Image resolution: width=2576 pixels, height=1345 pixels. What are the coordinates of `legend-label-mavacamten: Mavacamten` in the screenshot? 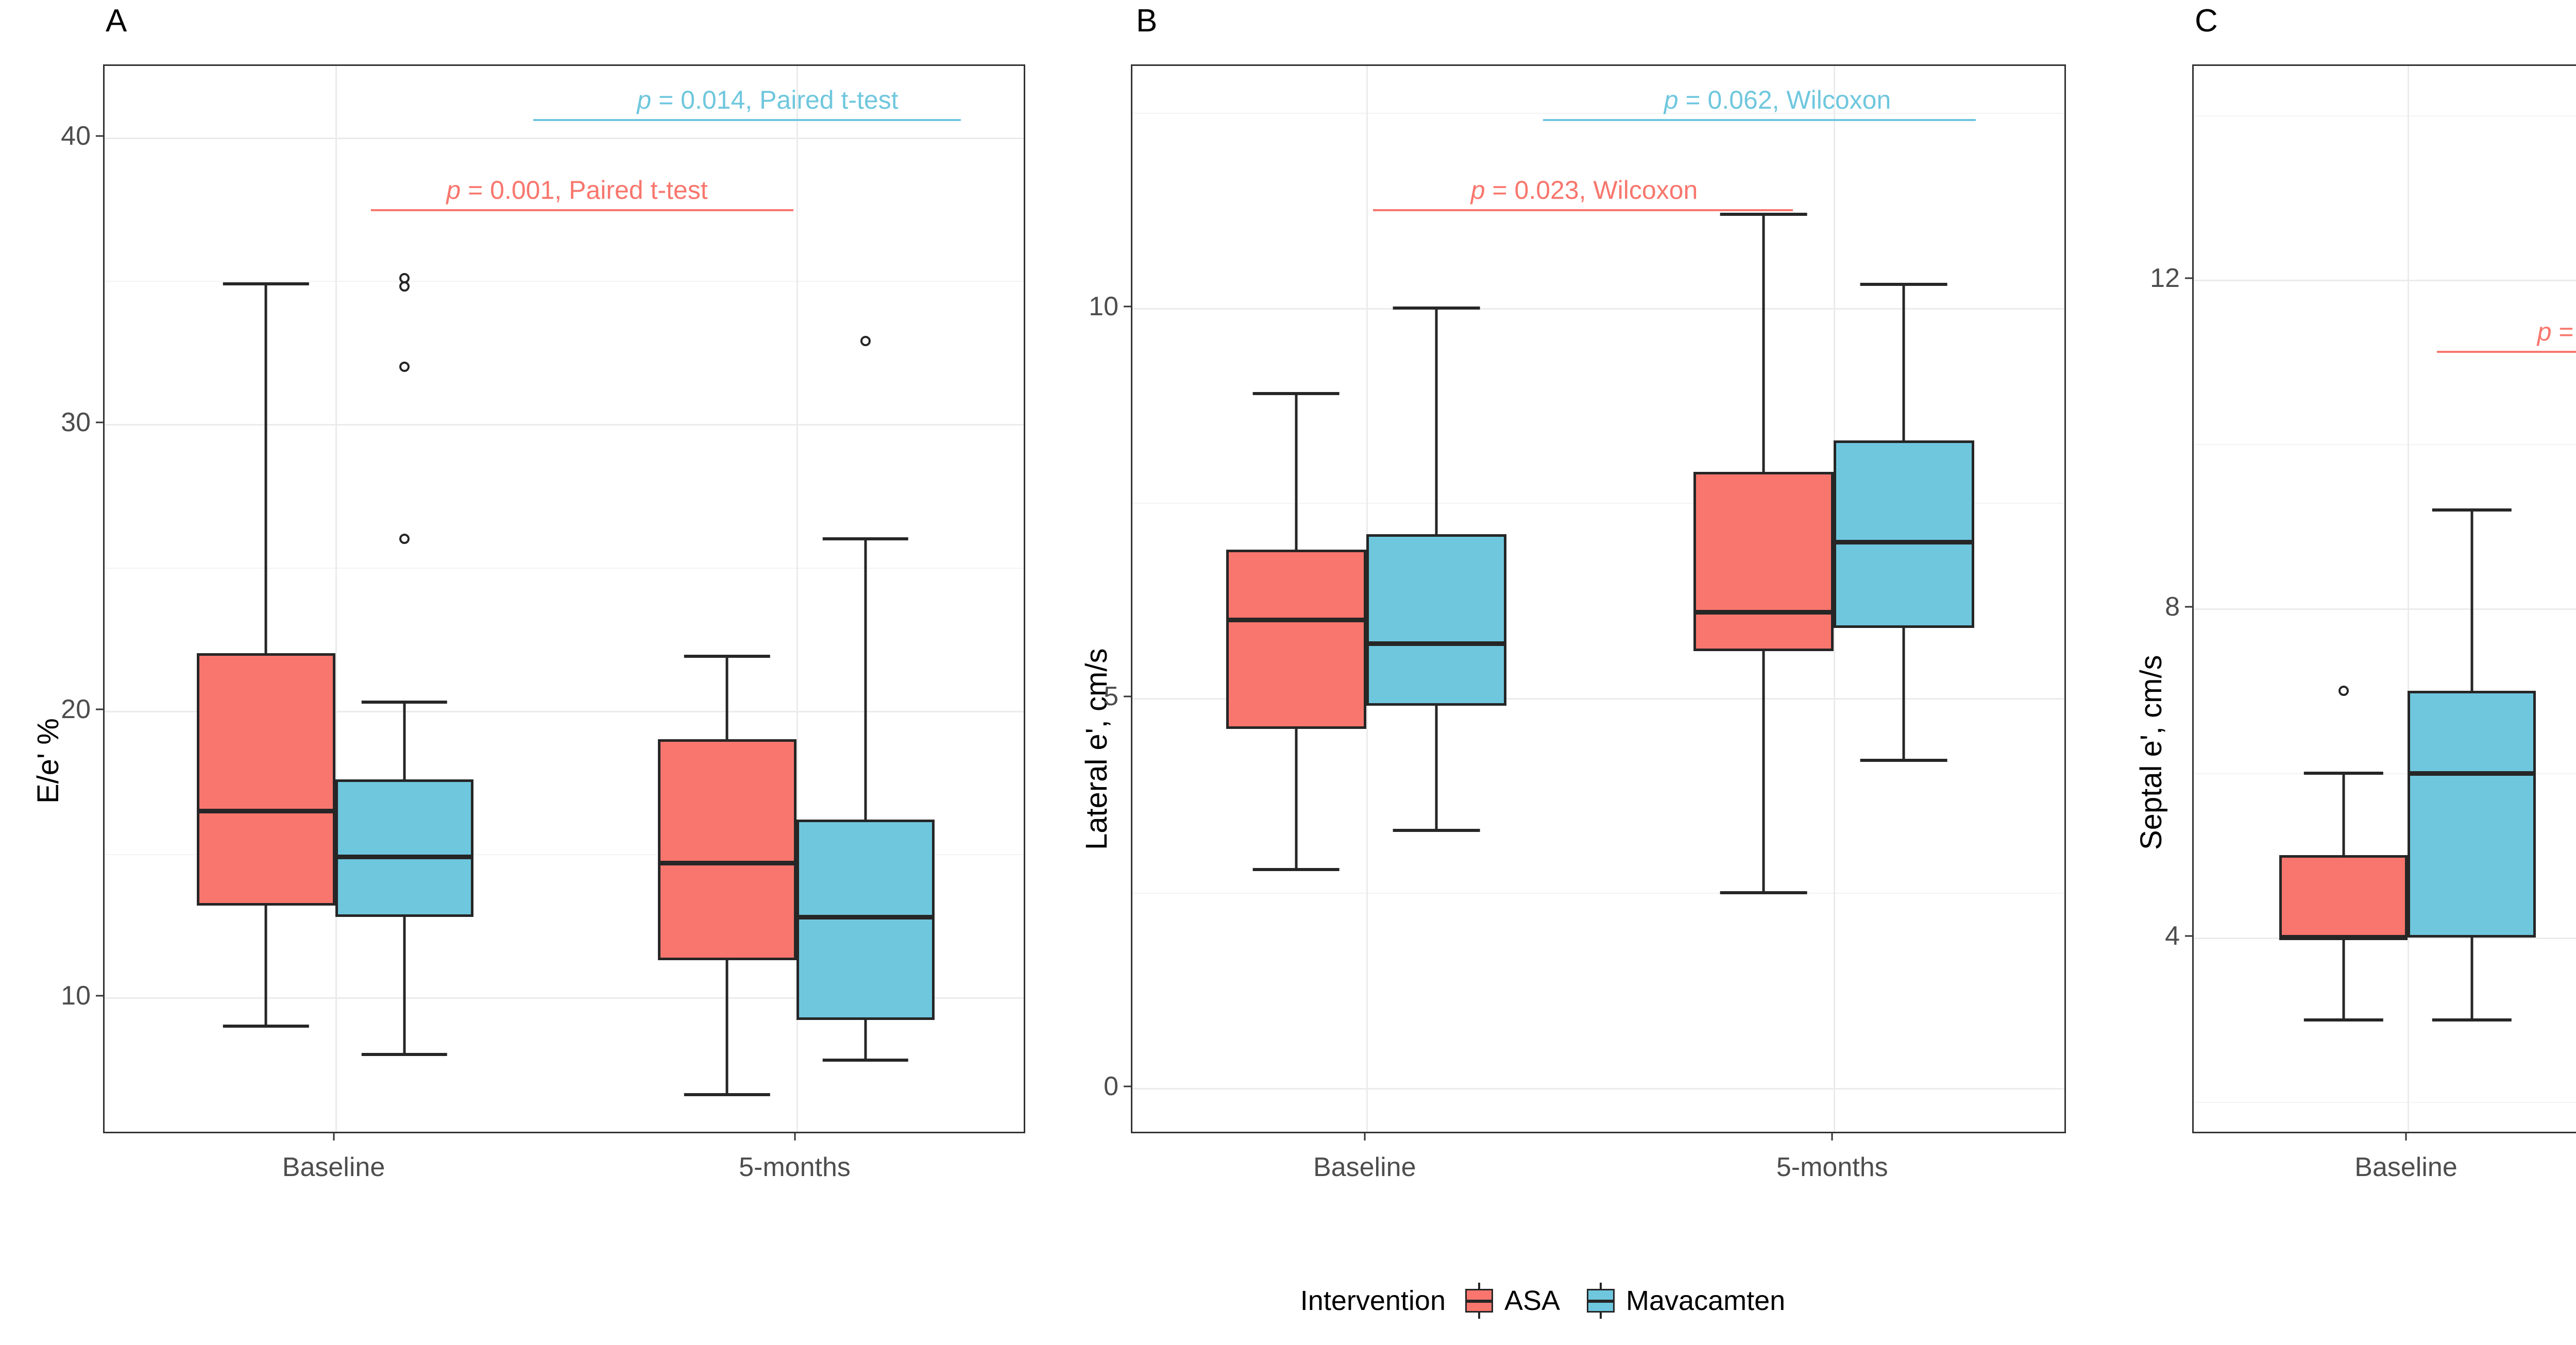 It's located at (1706, 1301).